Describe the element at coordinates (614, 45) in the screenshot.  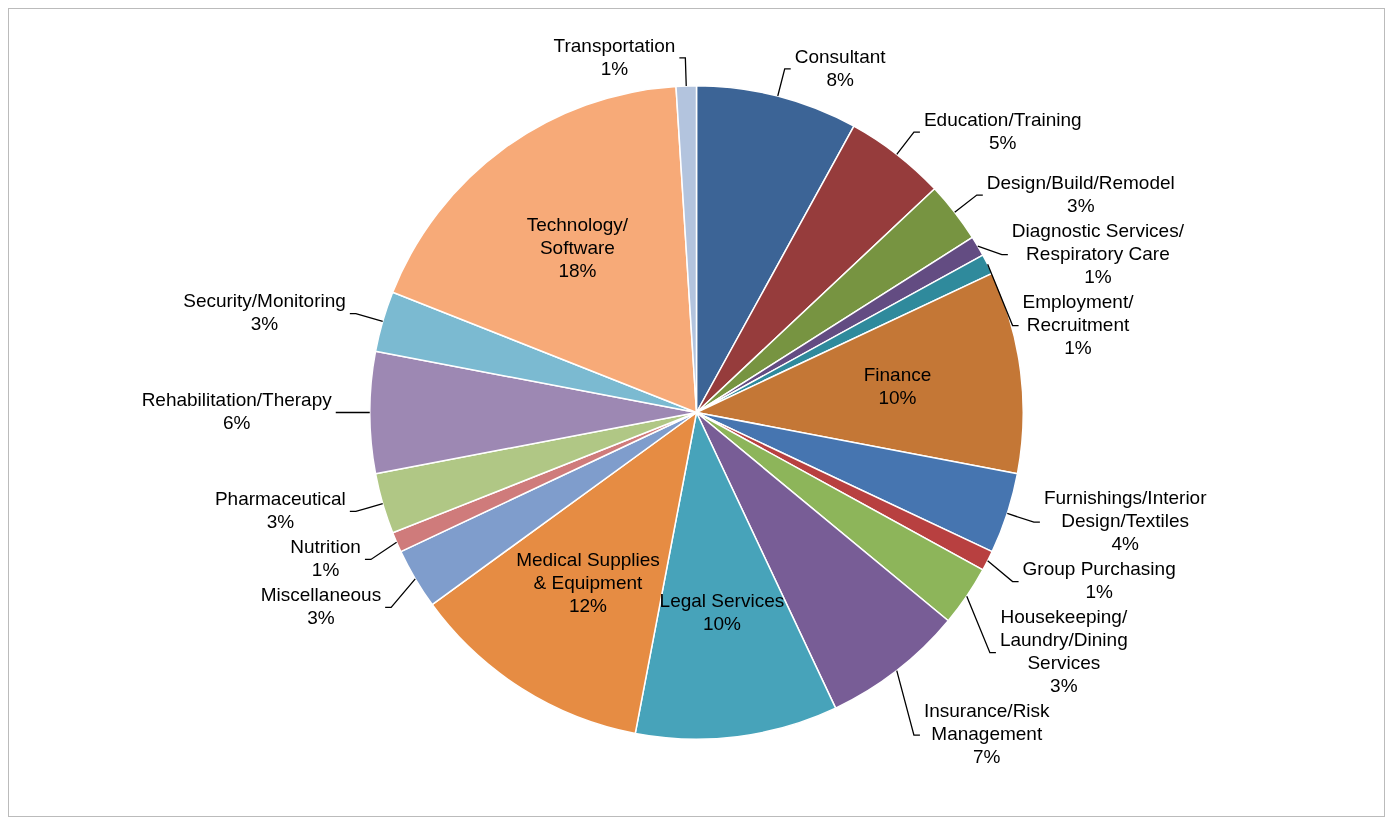
I see `slice-label: Transportation` at that location.